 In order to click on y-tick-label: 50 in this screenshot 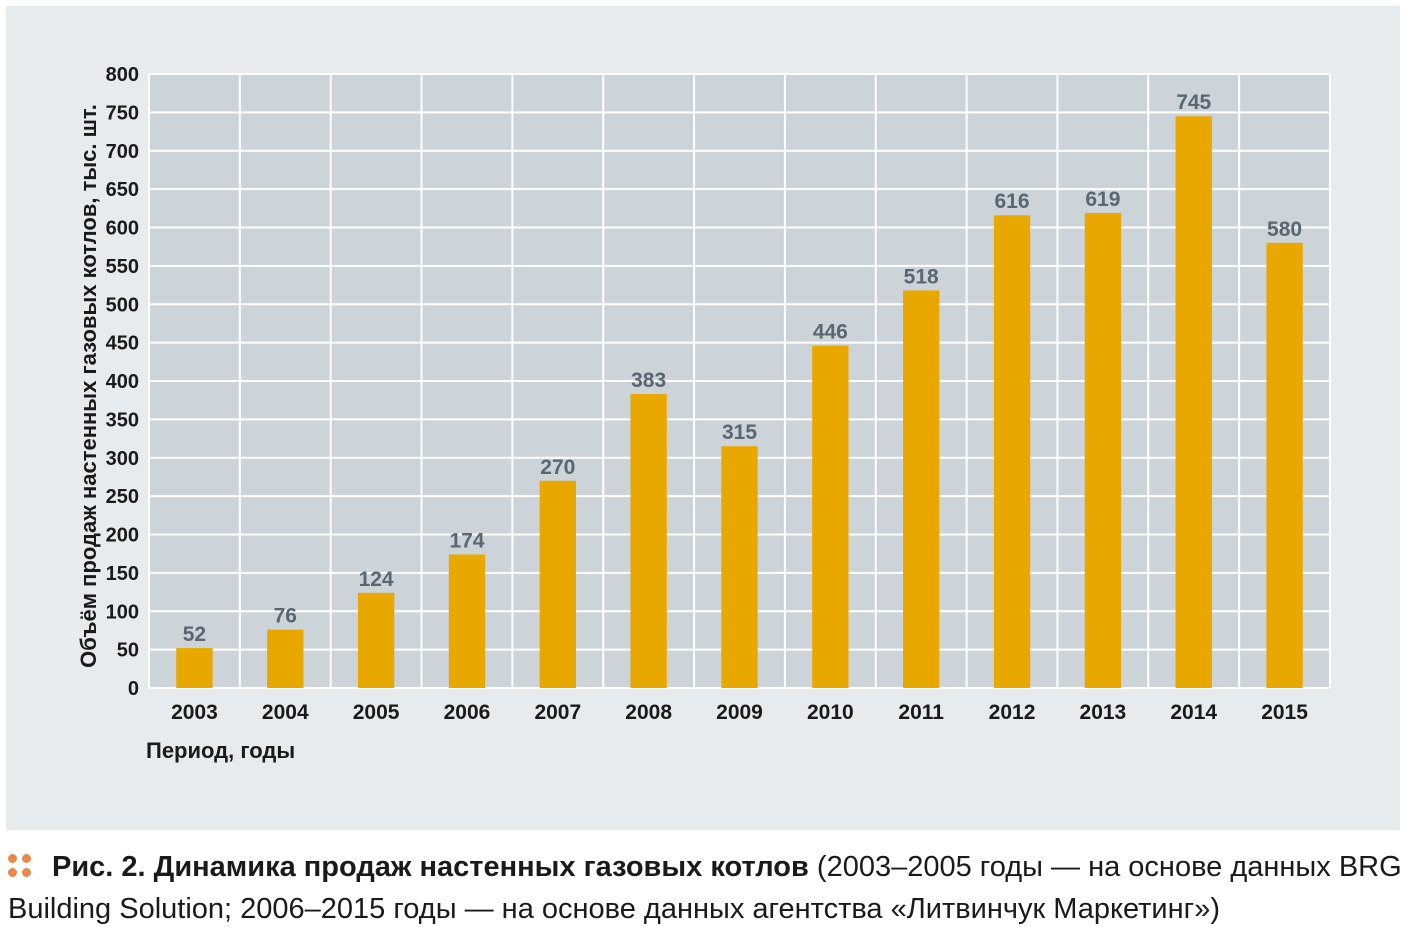, I will do `click(128, 651)`.